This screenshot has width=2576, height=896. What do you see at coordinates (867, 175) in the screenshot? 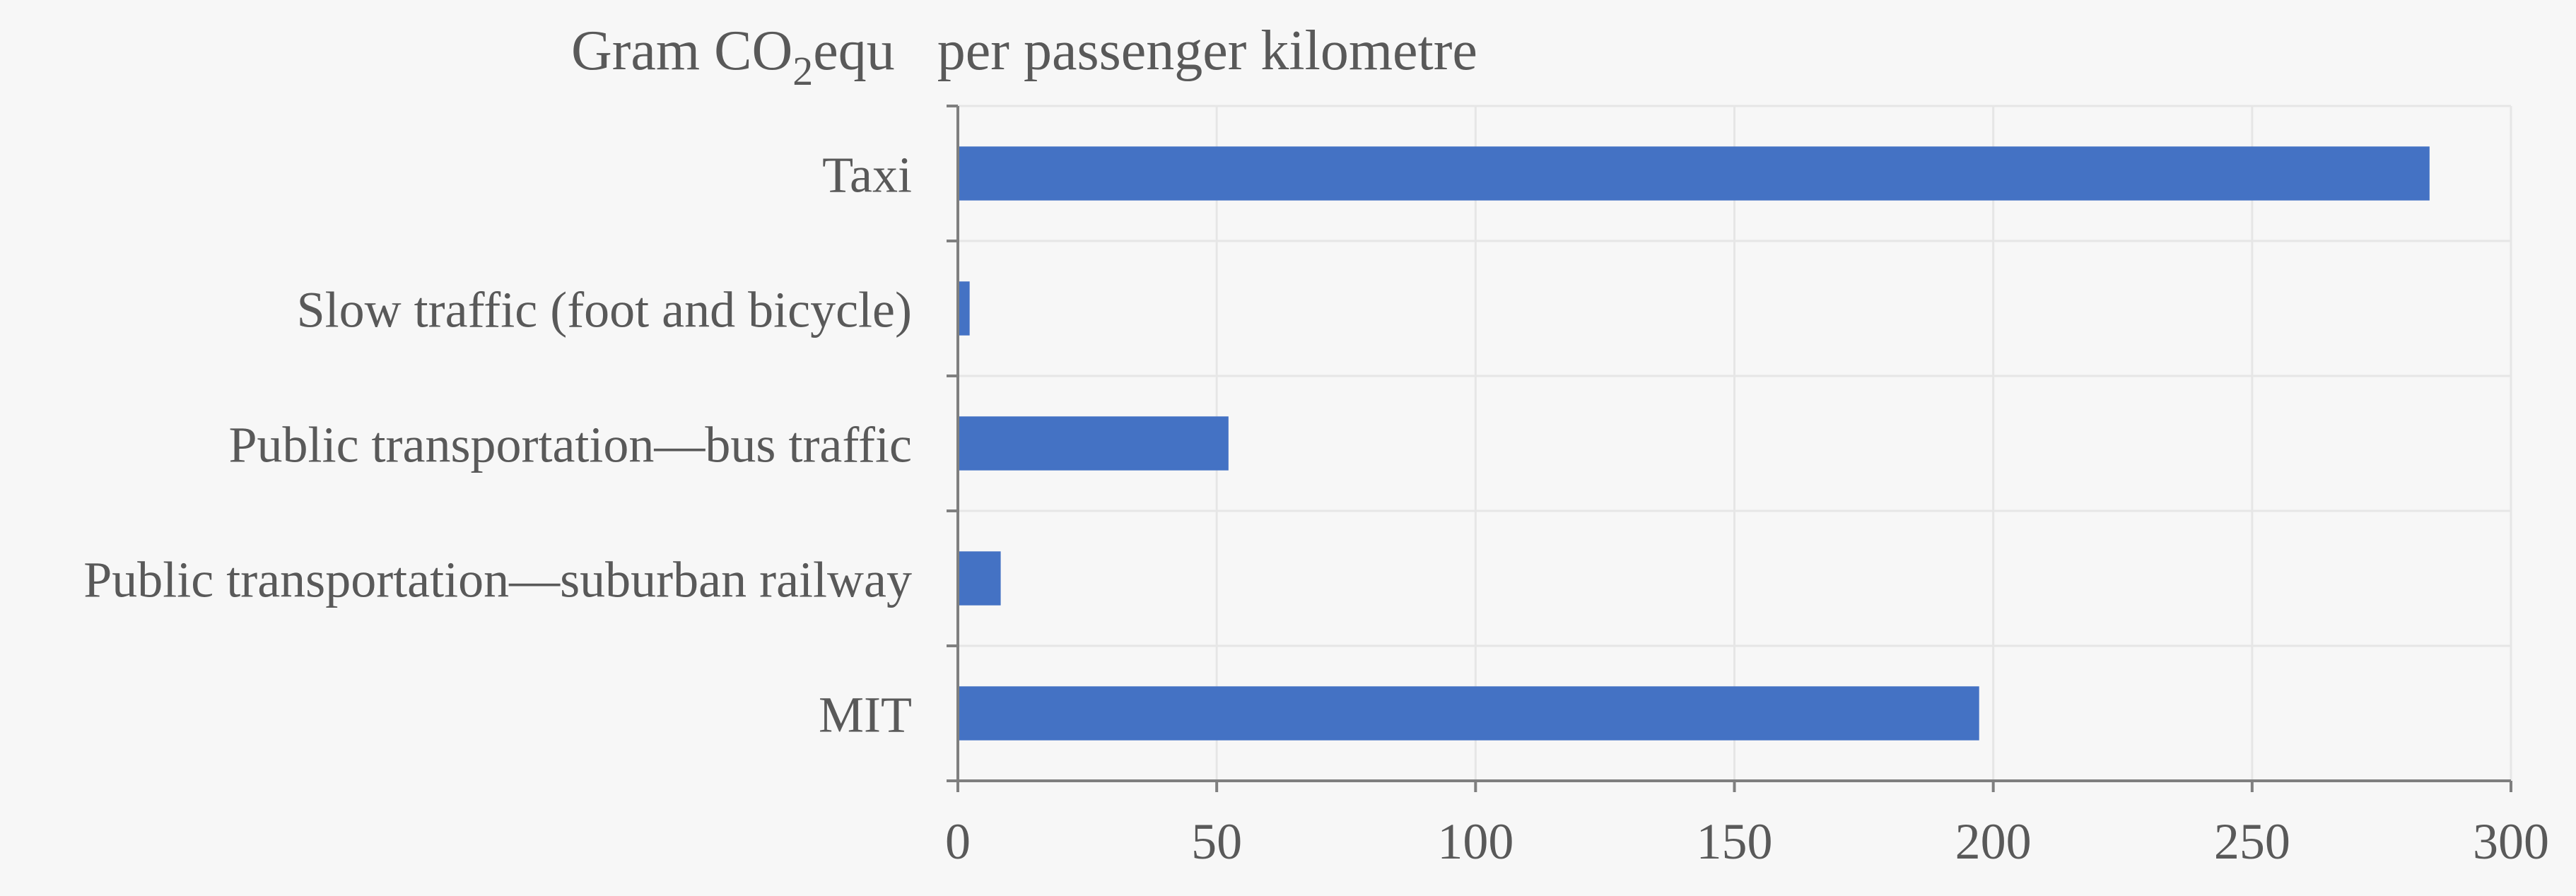
I see `category-label: Taxi` at bounding box center [867, 175].